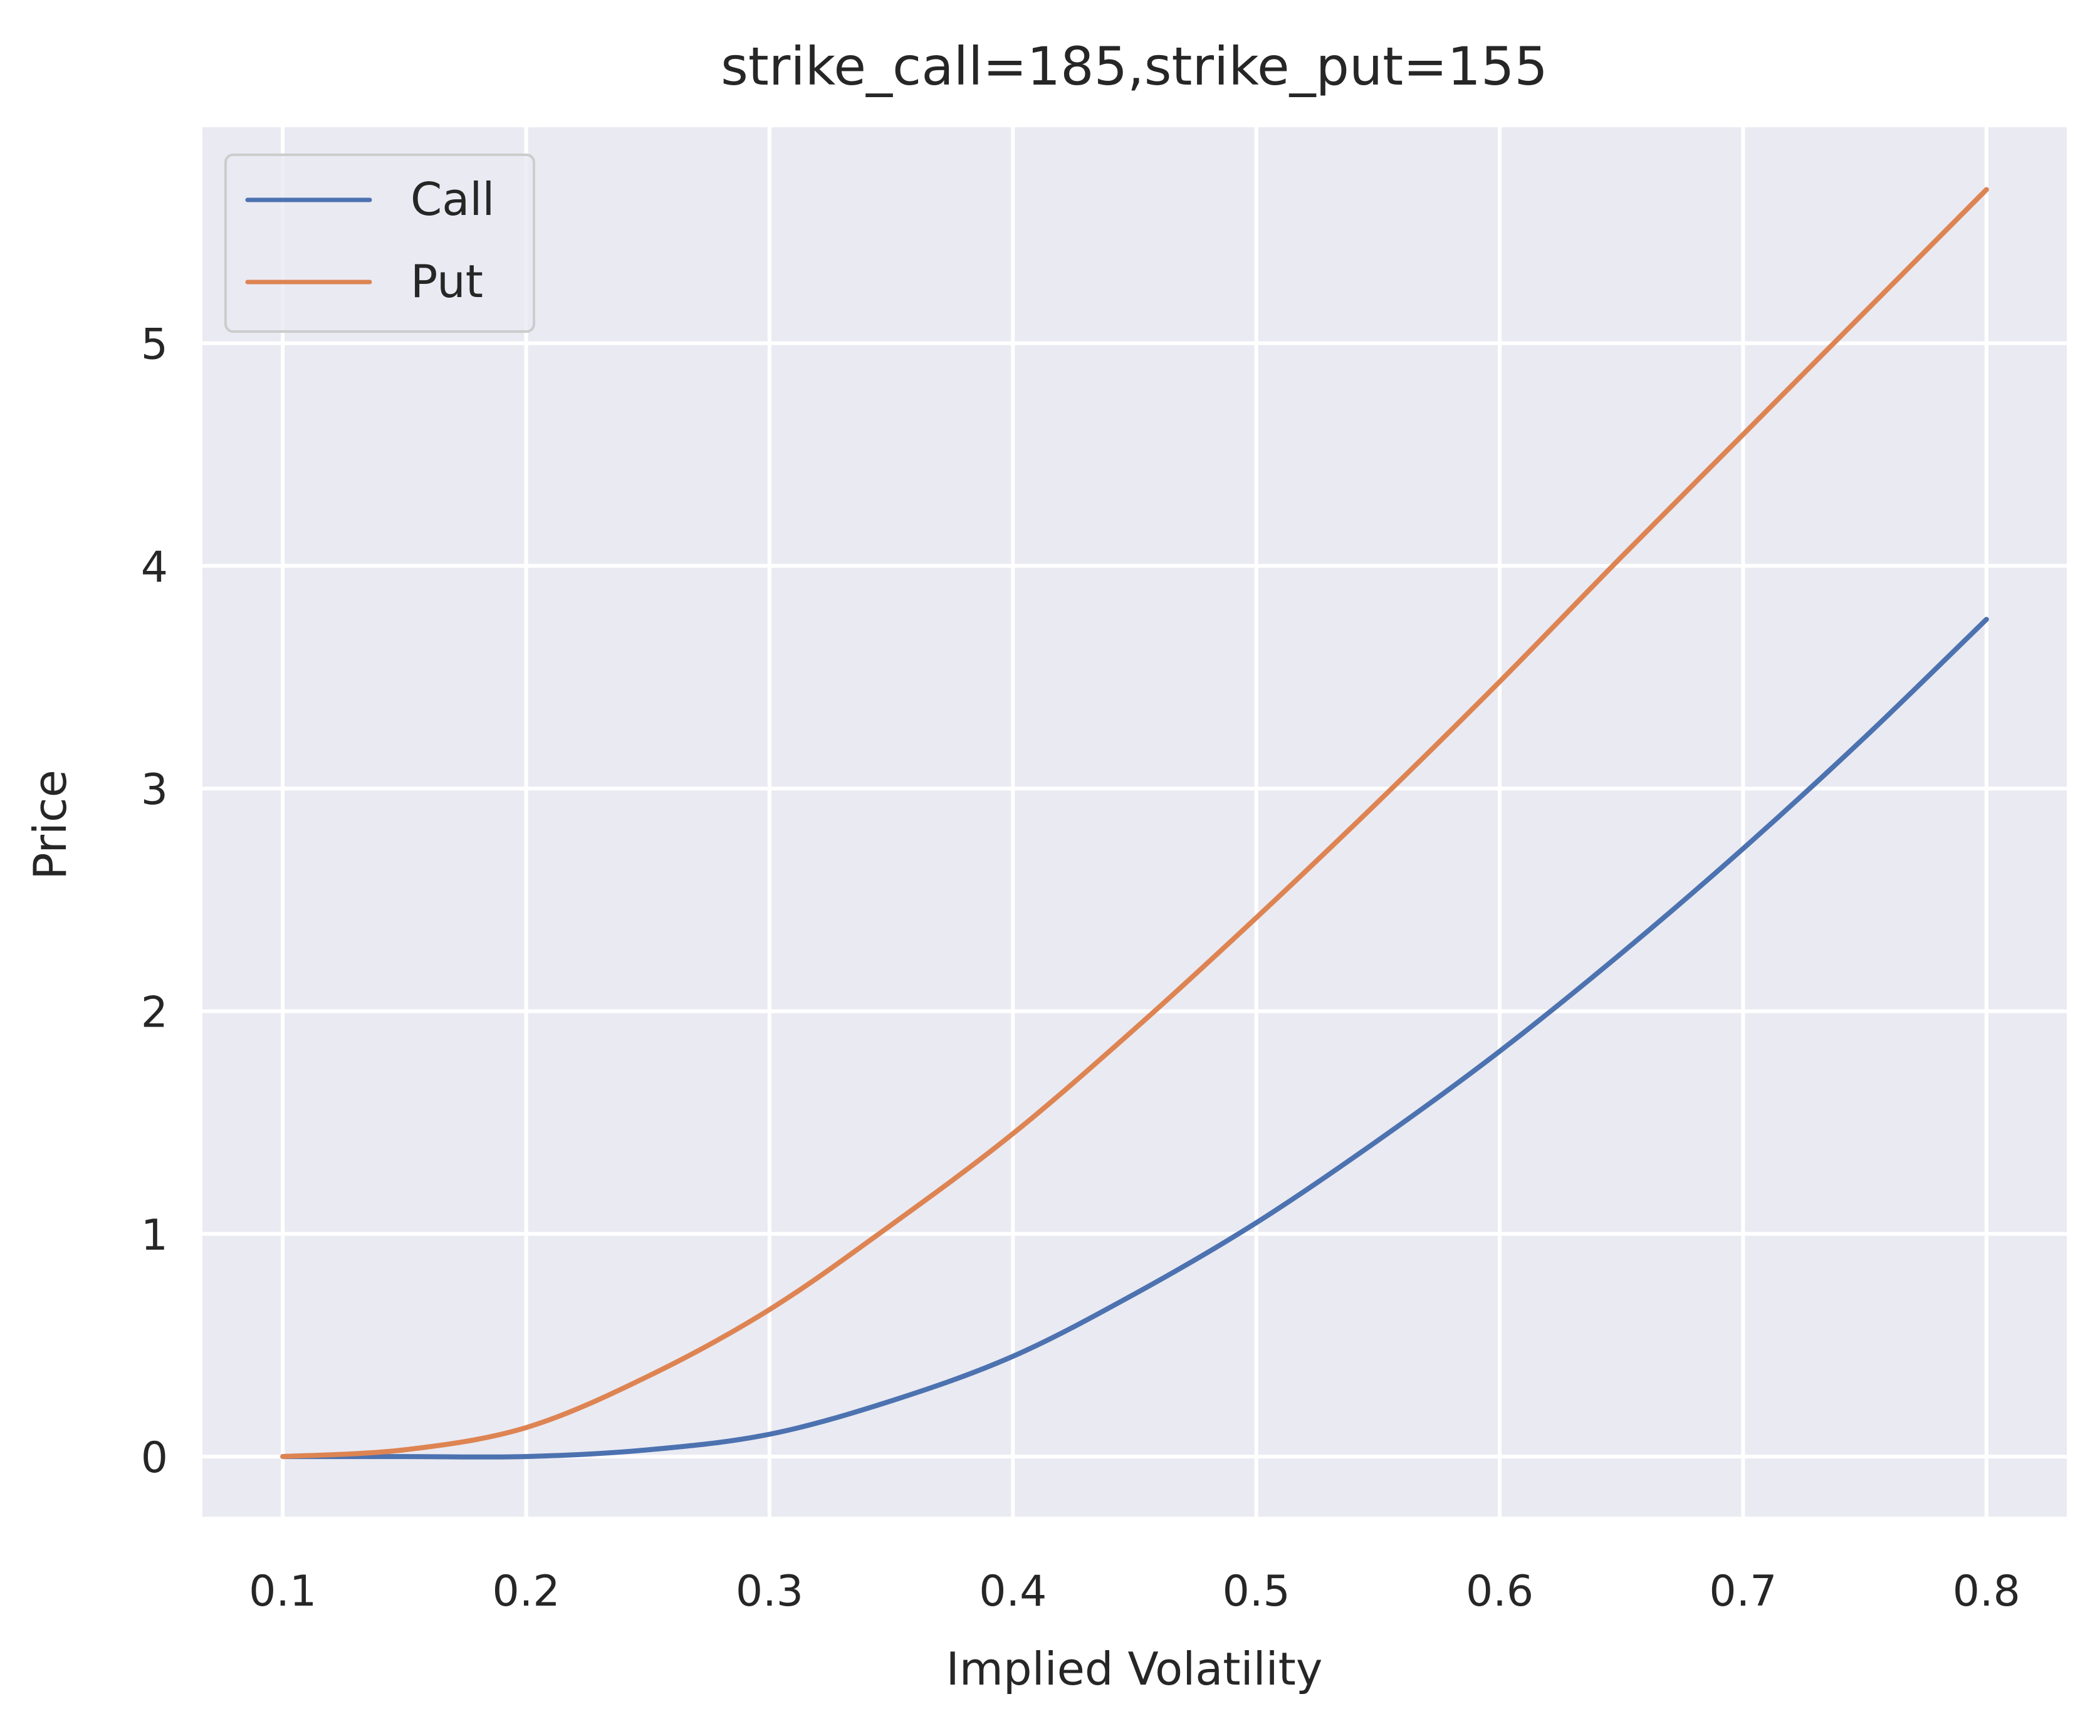 The width and height of the screenshot is (2100, 1736). I want to click on x-tick-label: 0.4, so click(1013, 1591).